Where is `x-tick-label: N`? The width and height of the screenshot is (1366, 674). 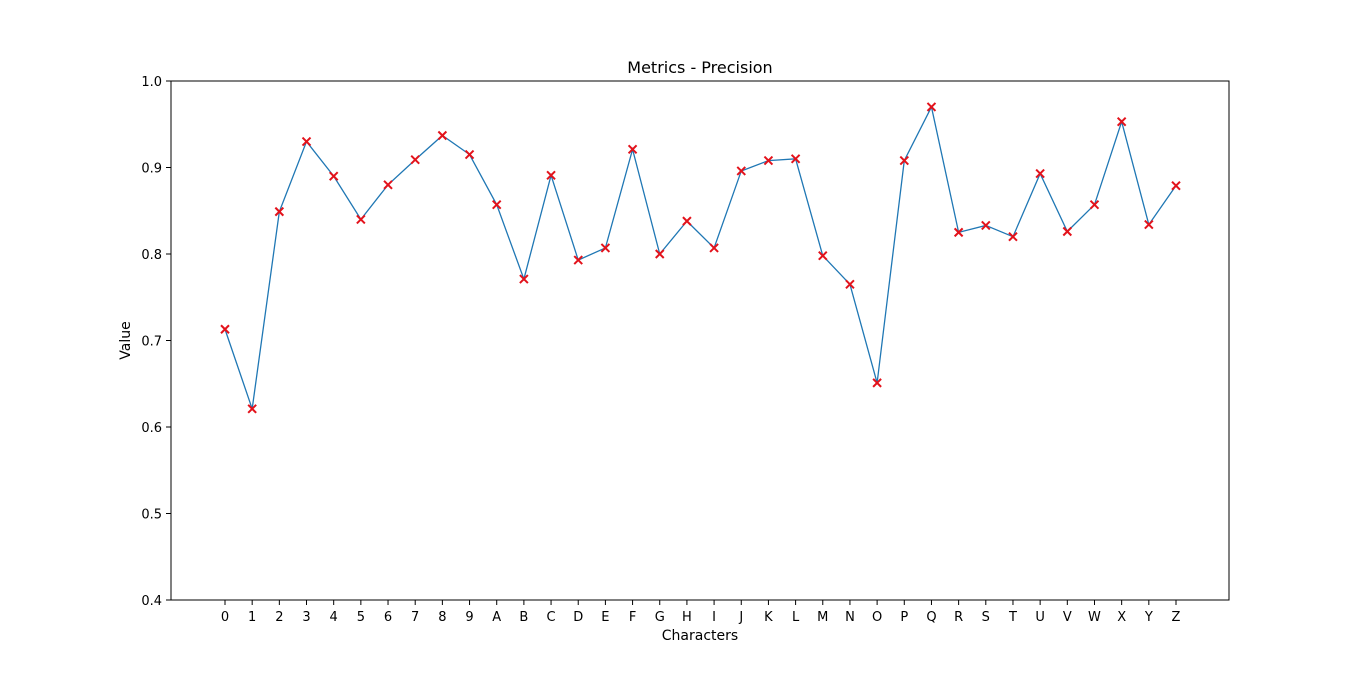
x-tick-label: N is located at coordinates (850, 617).